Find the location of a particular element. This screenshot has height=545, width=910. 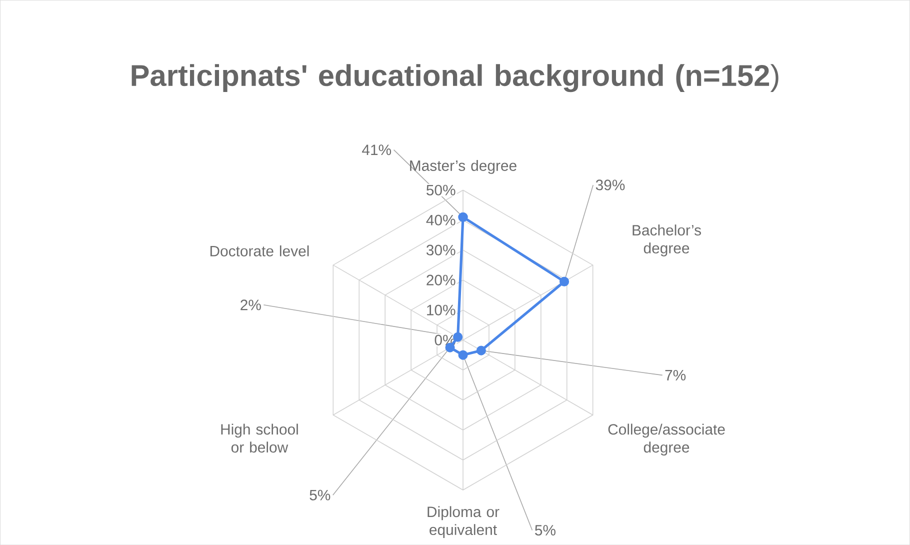

chart-title: Participnats' educational background (n=152) is located at coordinates (455, 78).